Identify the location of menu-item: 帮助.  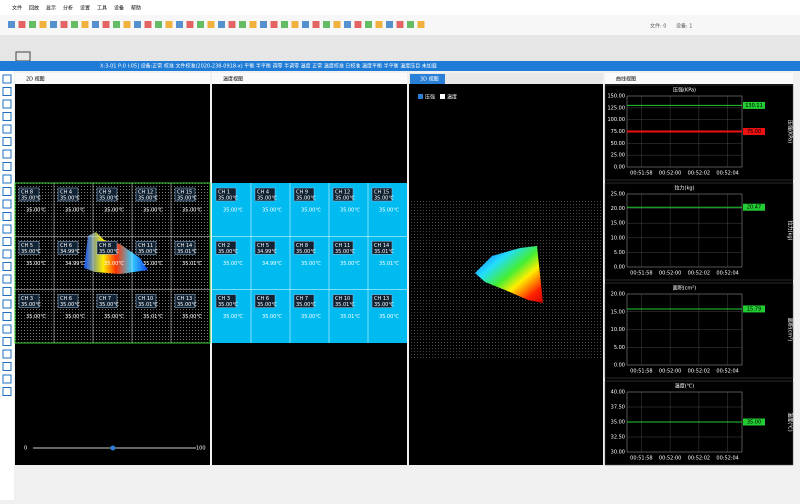
(136, 8).